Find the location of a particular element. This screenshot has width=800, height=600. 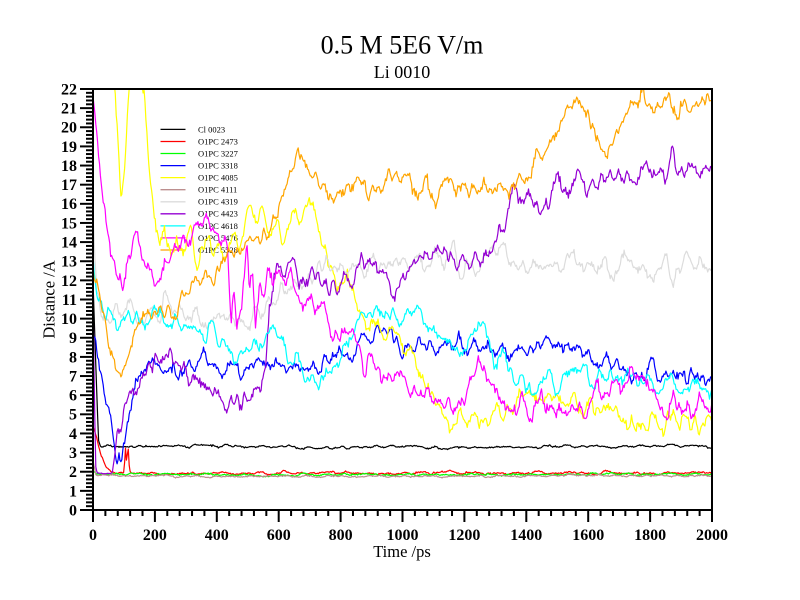

svg-text: 18 is located at coordinates (69, 166).